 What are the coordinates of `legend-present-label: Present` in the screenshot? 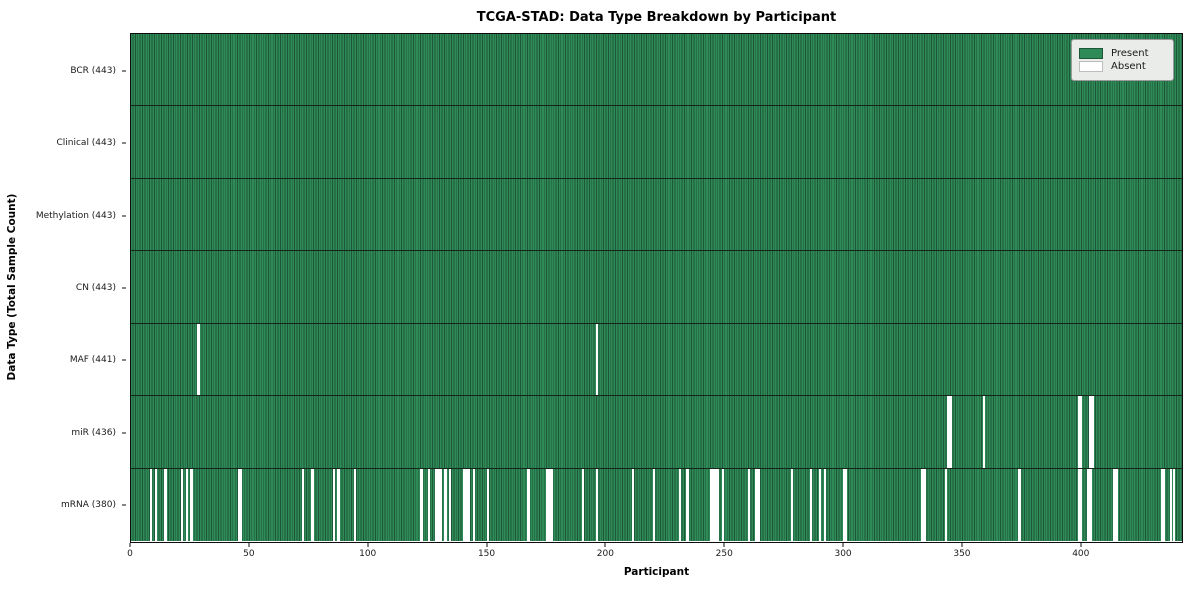 It's located at (1130, 53).